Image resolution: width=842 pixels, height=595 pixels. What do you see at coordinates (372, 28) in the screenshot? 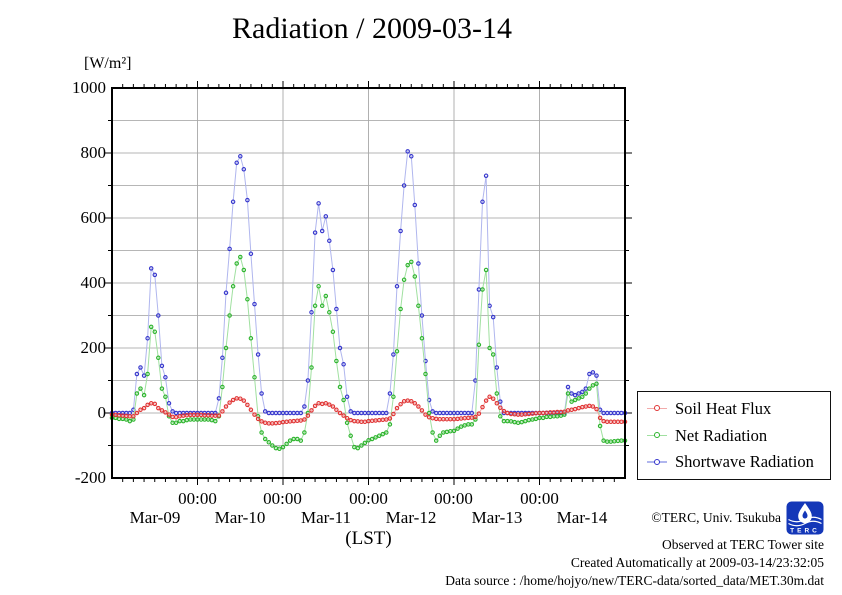
I see `page-title: Radiation / 2009-03-14` at bounding box center [372, 28].